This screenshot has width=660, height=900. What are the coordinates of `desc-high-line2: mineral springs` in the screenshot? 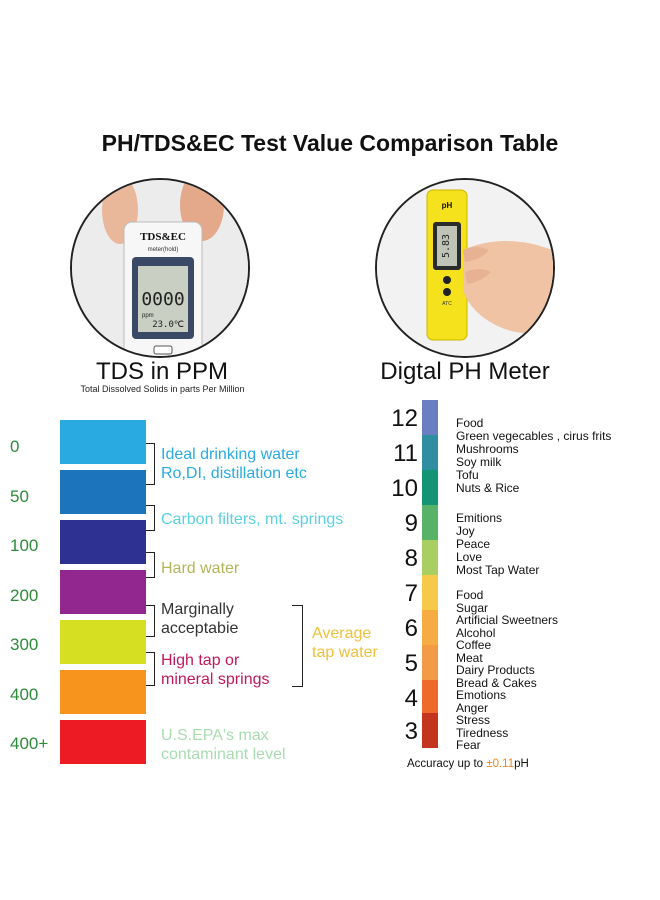 It's located at (215, 679).